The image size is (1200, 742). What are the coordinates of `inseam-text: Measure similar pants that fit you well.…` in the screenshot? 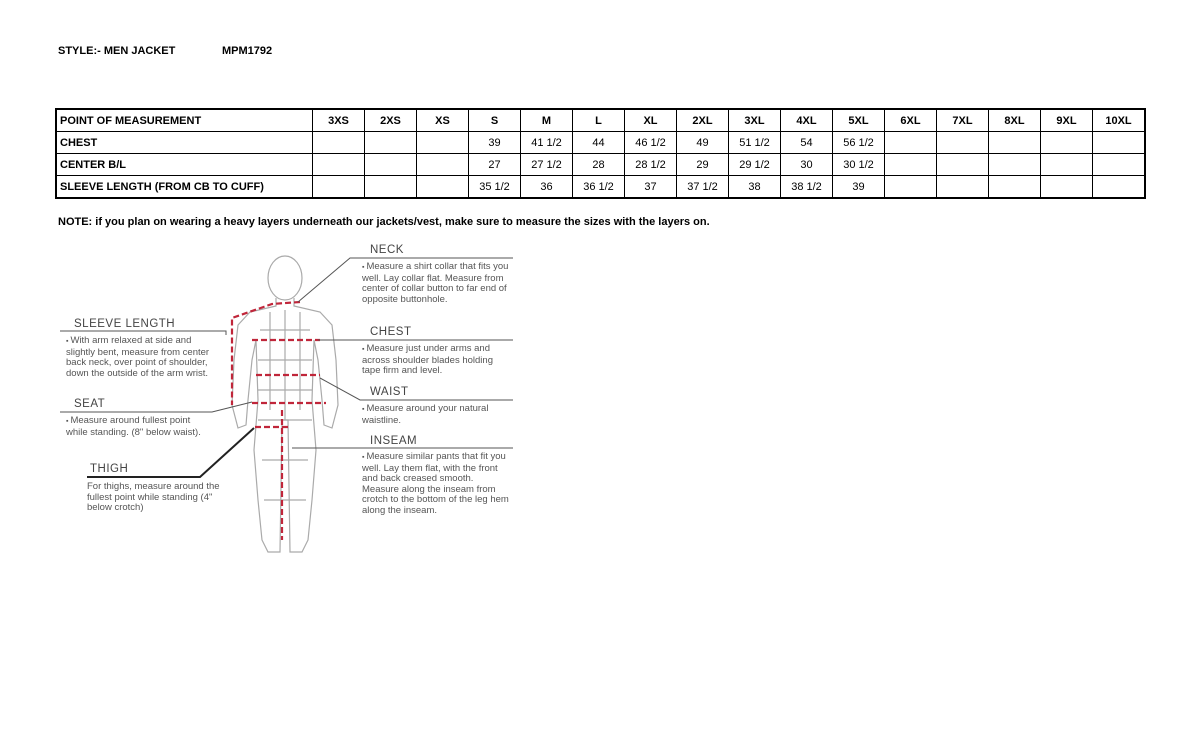 It's located at (437, 483).